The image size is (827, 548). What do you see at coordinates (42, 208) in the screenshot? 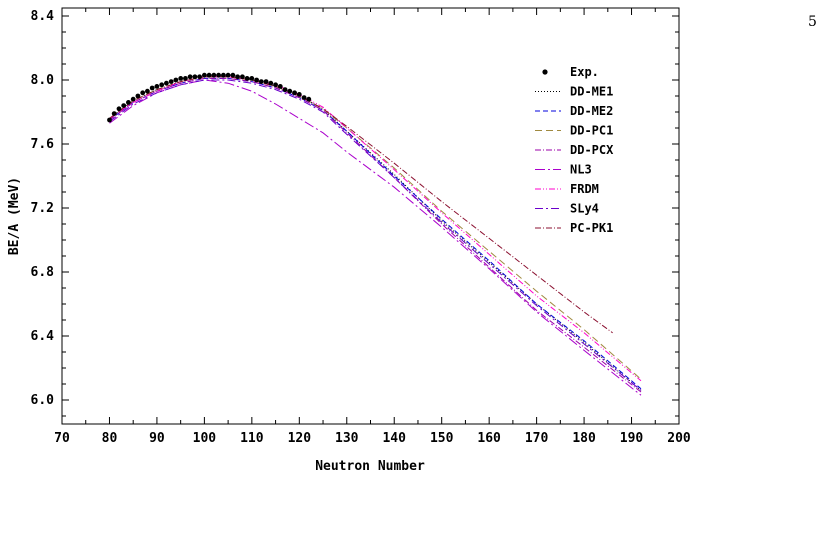
I see `y-tick-label: 7.2` at bounding box center [42, 208].